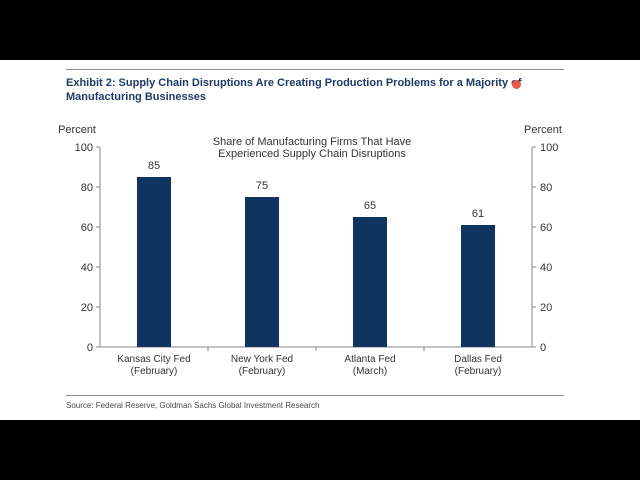 This screenshot has height=480, width=640. Describe the element at coordinates (546, 268) in the screenshot. I see `y-tick-label-right: 40` at that location.